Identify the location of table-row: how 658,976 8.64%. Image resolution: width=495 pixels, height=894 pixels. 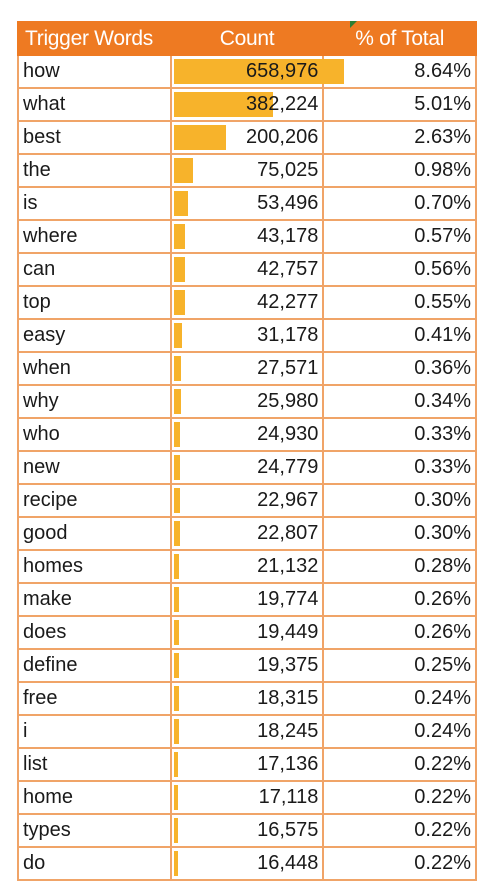
(247, 71).